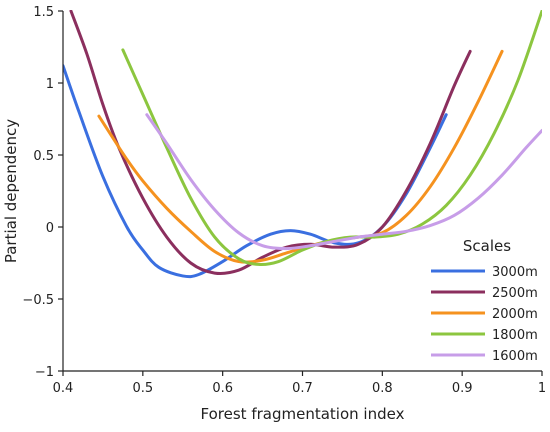 Image resolution: width=550 pixels, height=432 pixels. I want to click on x-tick-label: 0.5, so click(142, 388).